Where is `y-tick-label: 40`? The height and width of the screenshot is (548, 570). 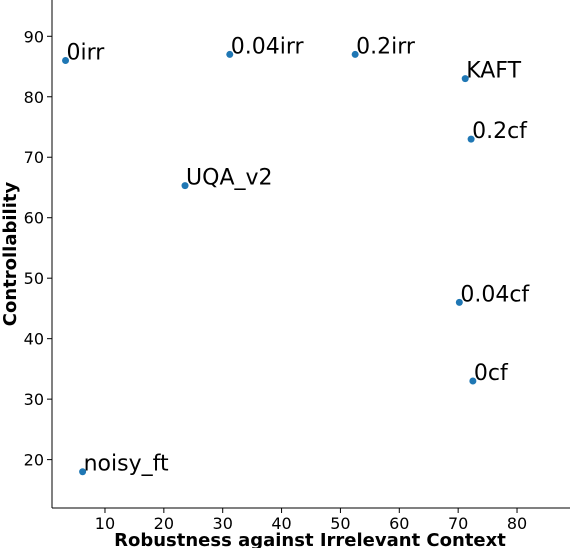
y-tick-label: 40 is located at coordinates (34, 339).